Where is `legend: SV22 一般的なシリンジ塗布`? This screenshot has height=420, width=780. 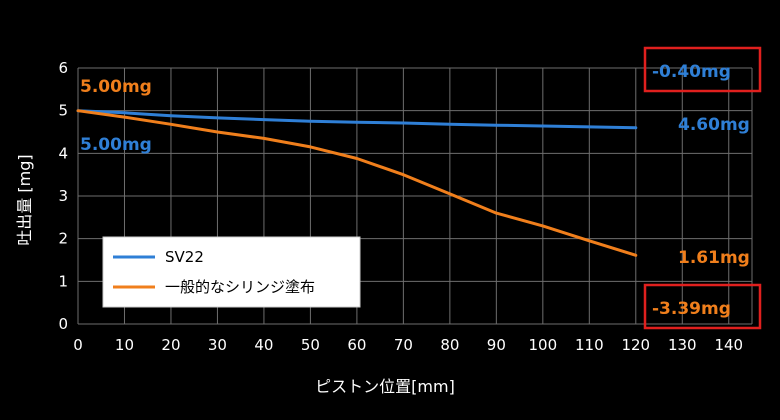 legend: SV22 一般的なシリンジ塗布 is located at coordinates (231, 272).